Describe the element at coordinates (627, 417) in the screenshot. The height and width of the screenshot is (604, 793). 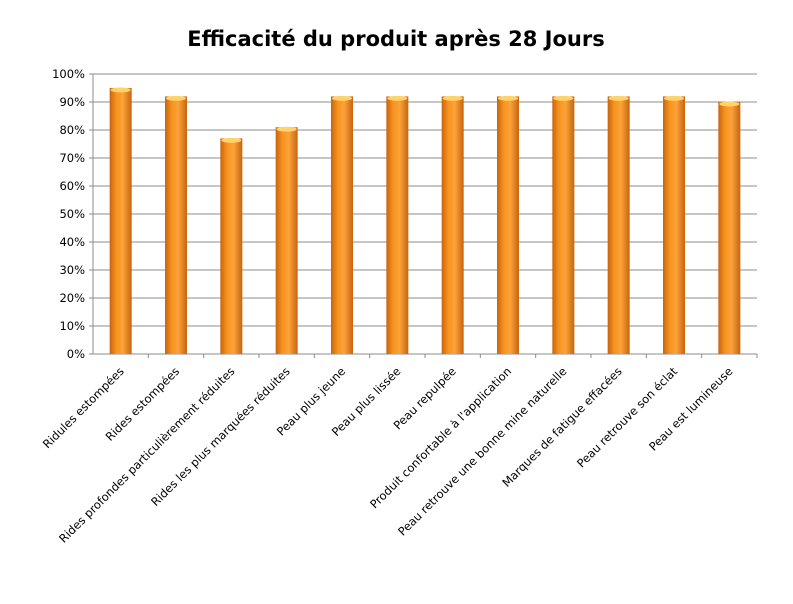
I see `x-category-label: Peau retrouve son éclat` at that location.